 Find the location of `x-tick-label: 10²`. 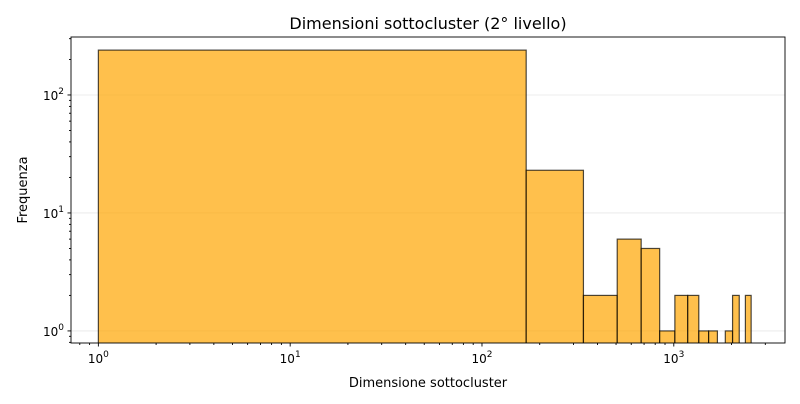

x-tick-label: 10² is located at coordinates (481, 358).